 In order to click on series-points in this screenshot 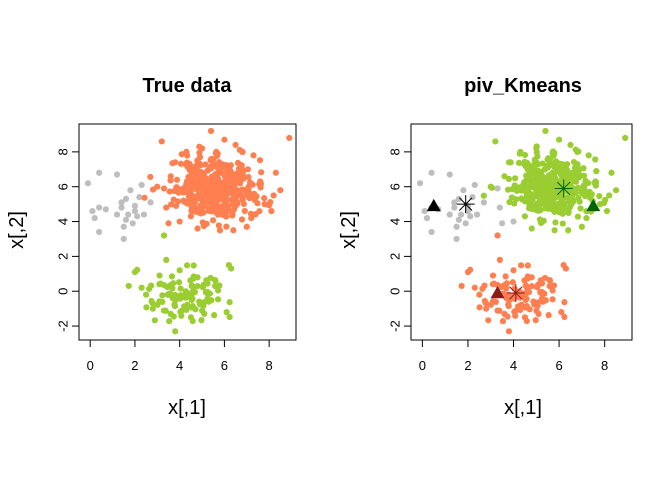, I will do `click(514, 283)`.